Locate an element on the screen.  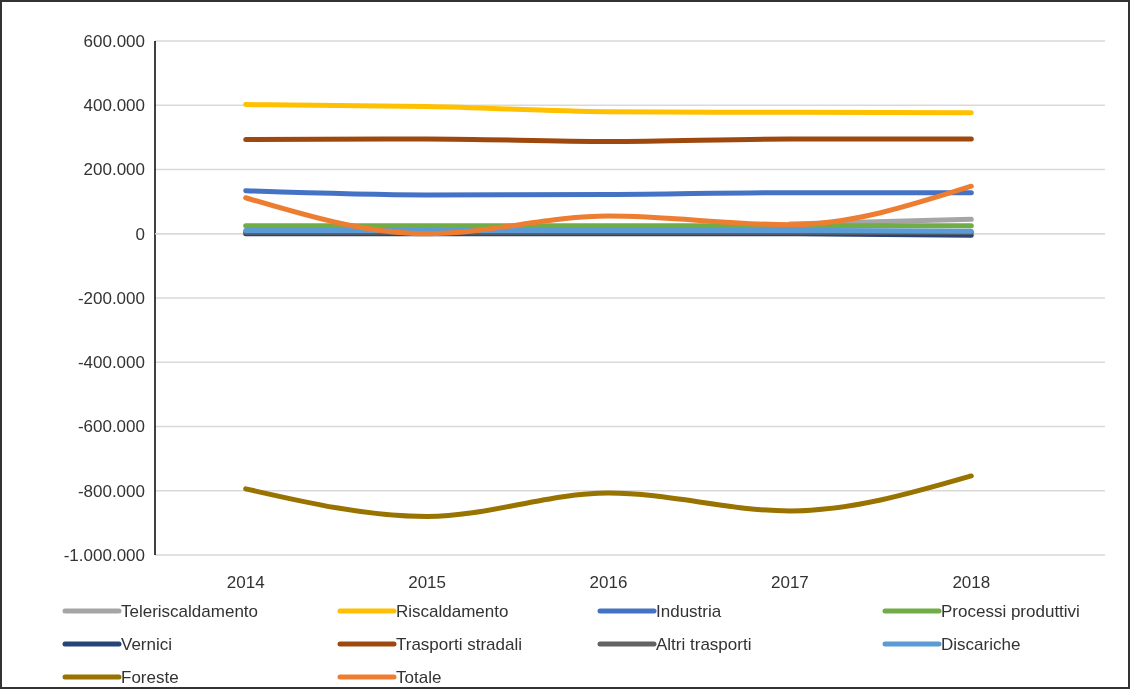
x-tick-label: 2016 is located at coordinates (608, 582).